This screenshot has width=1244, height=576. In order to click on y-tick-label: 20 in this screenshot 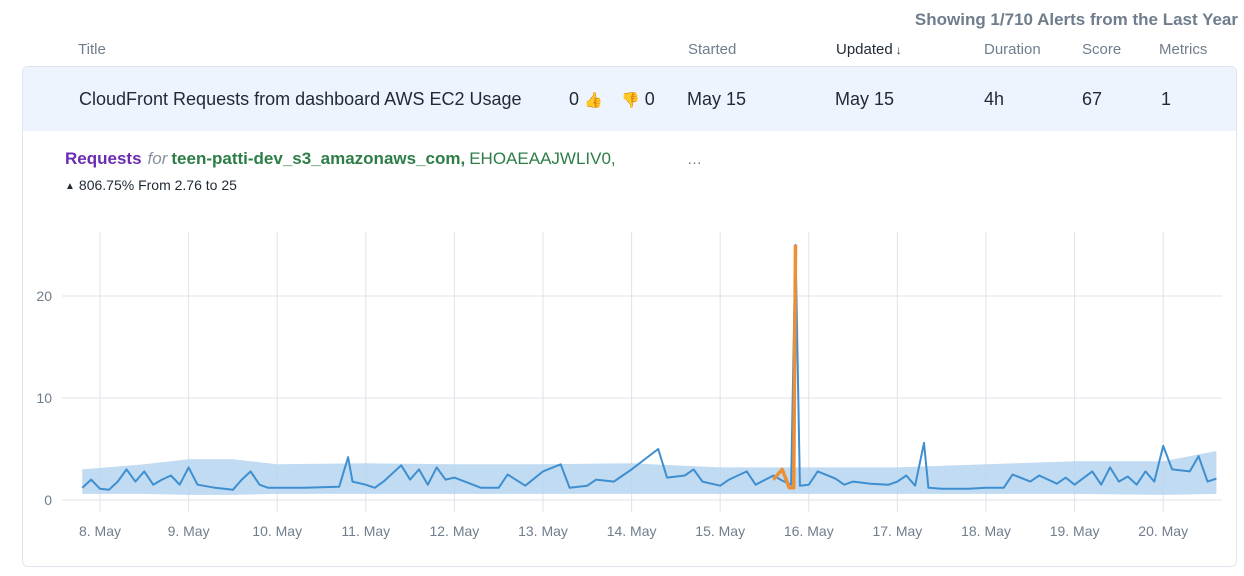, I will do `click(44, 296)`.